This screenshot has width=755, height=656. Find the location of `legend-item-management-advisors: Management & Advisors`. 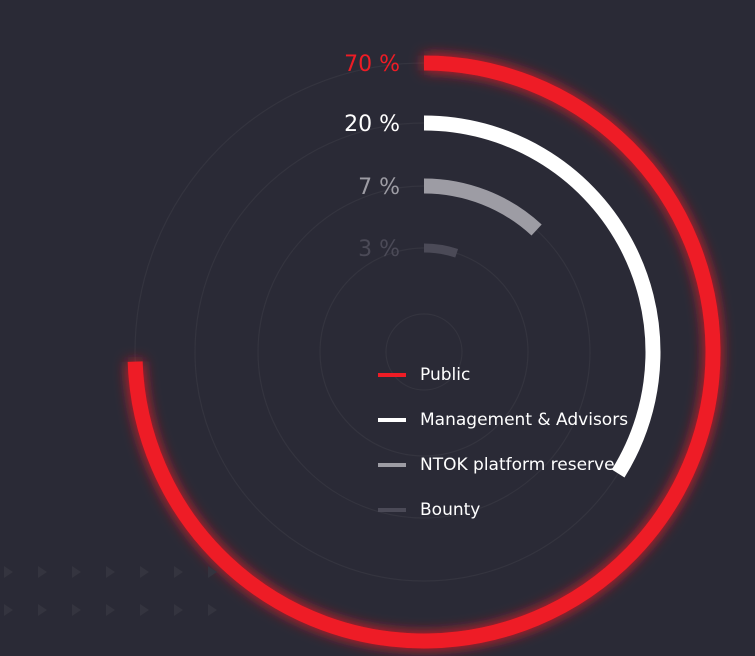

legend-item-management-advisors: Management & Advisors is located at coordinates (503, 419).